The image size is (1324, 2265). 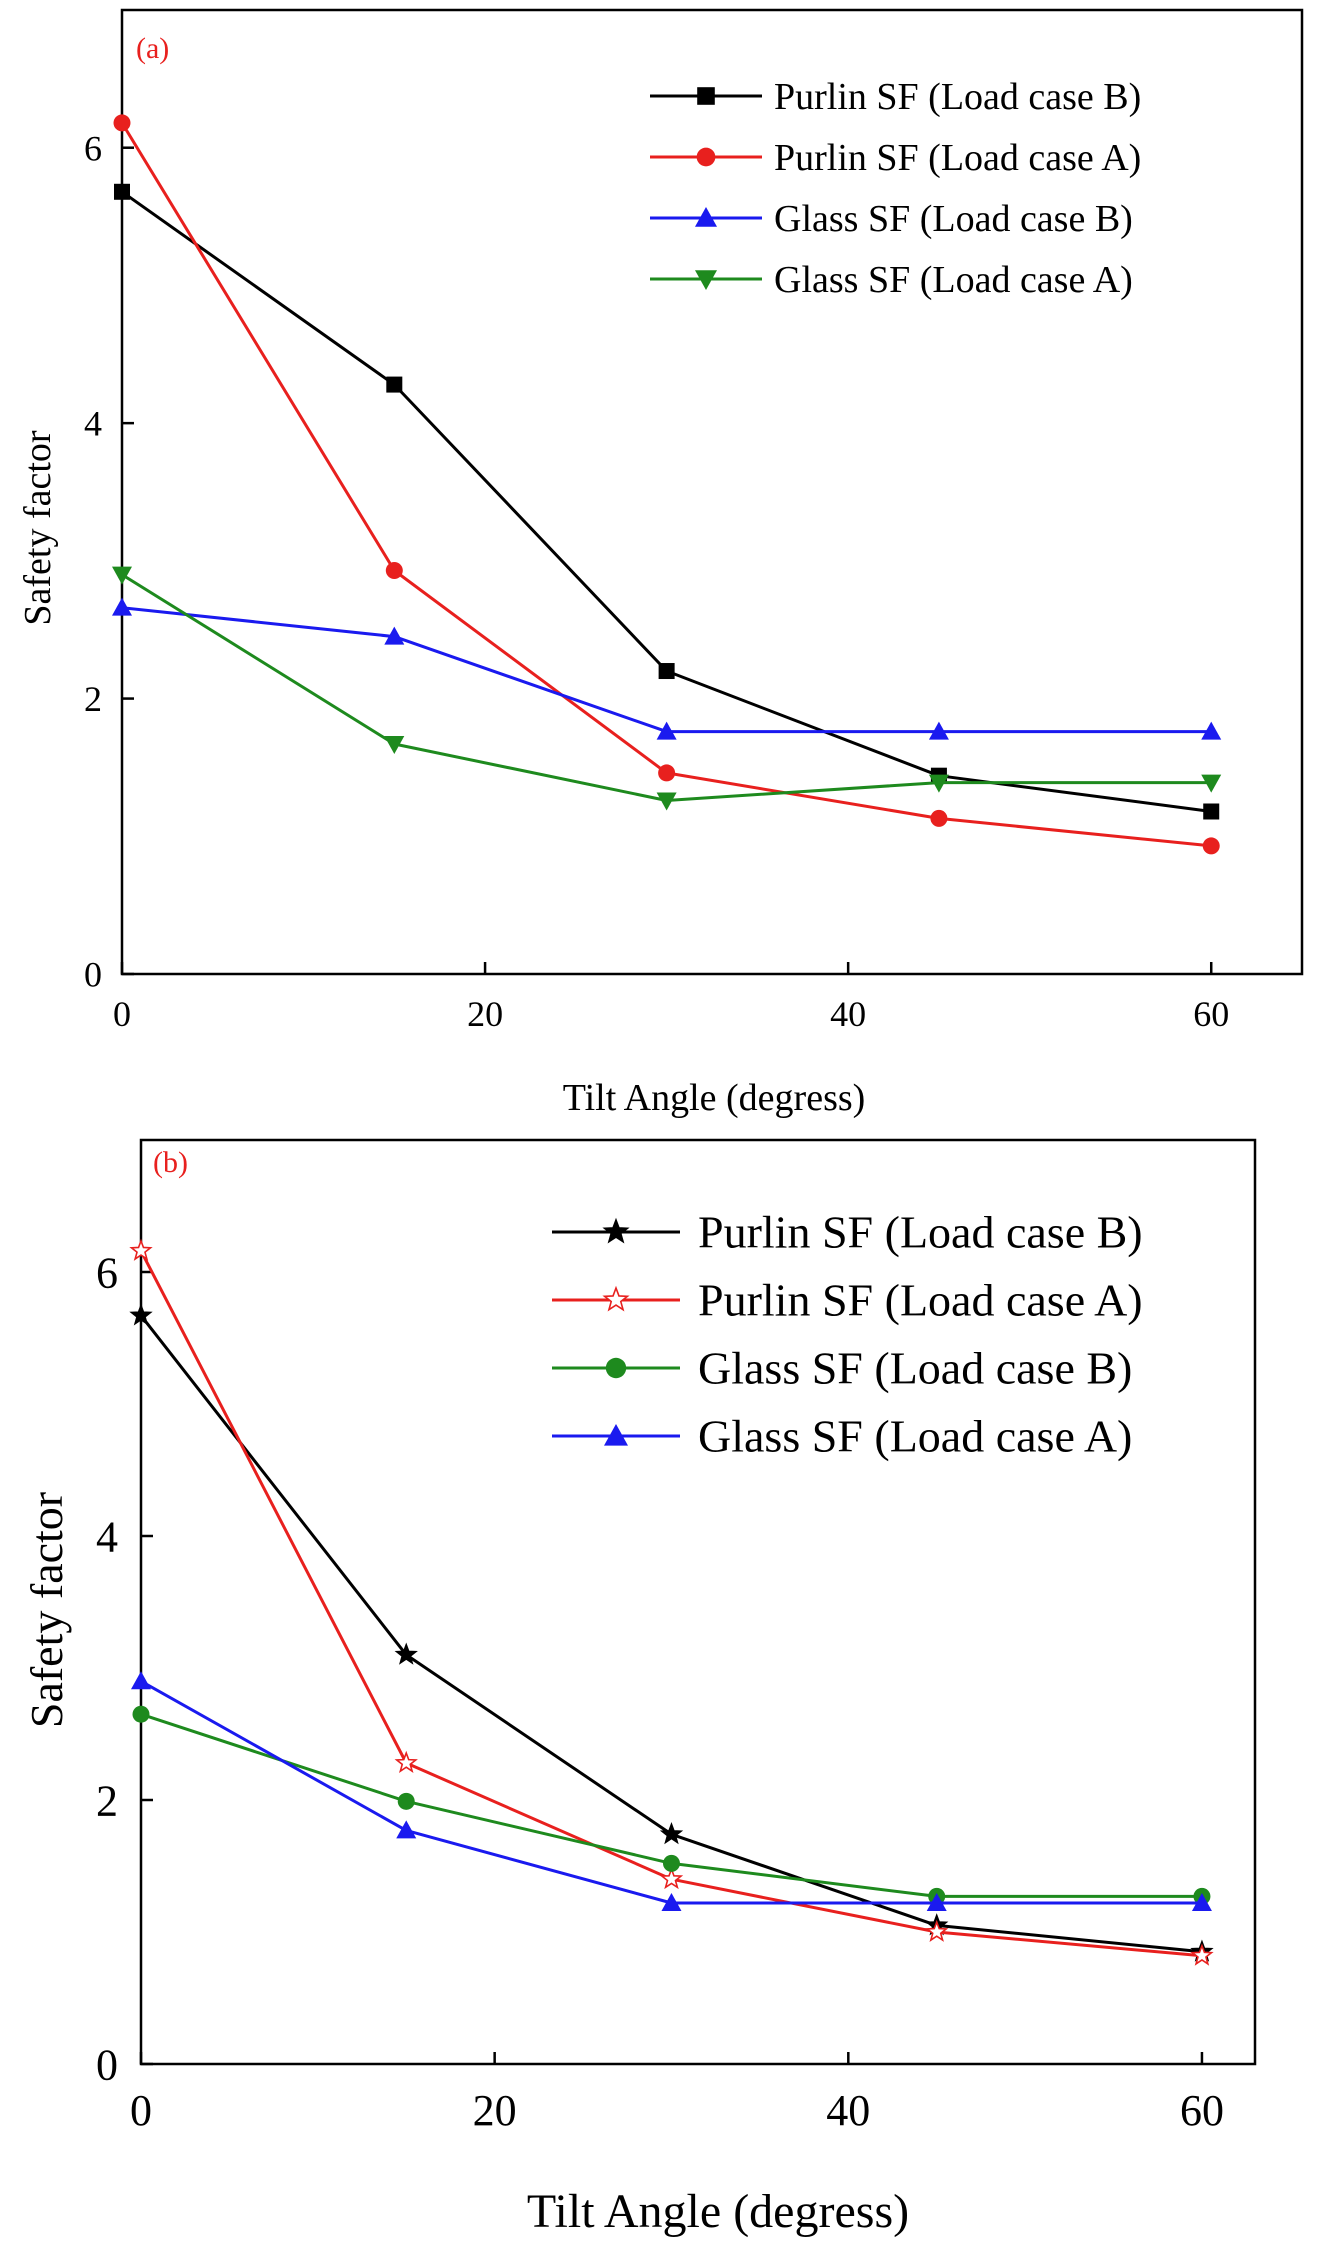 I want to click on panel-b-legend-item: Glass SF (Load case A), so click(x=842, y=1436).